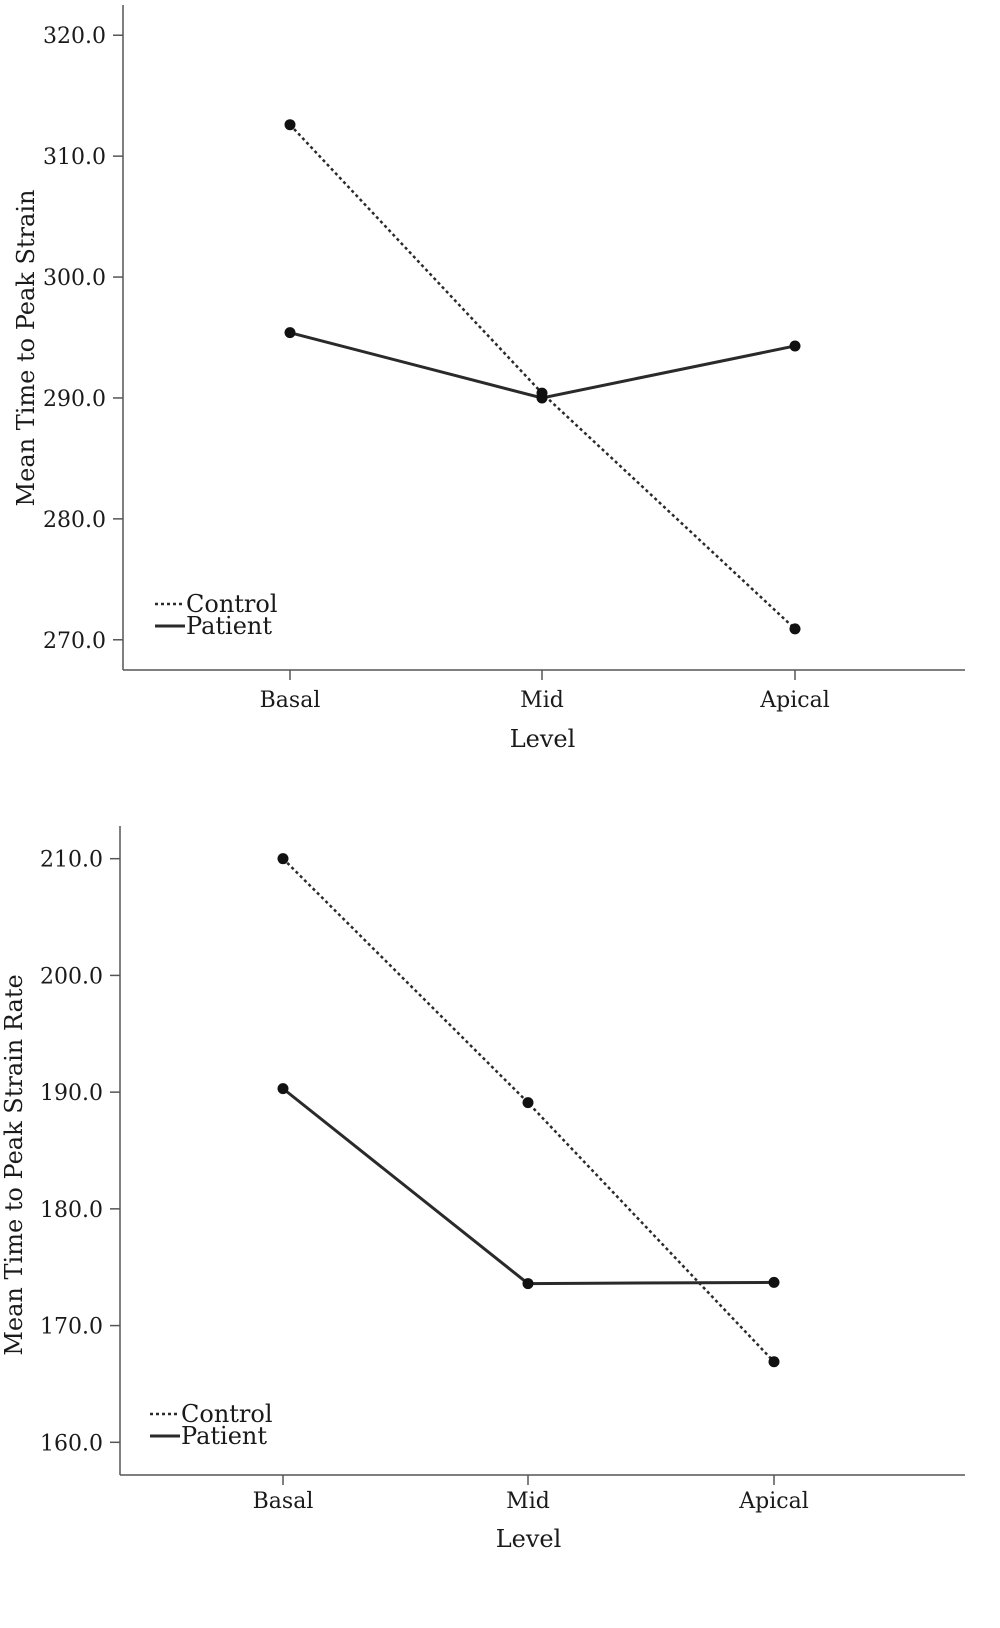  I want to click on data-point-control-mid, so click(528, 1103).